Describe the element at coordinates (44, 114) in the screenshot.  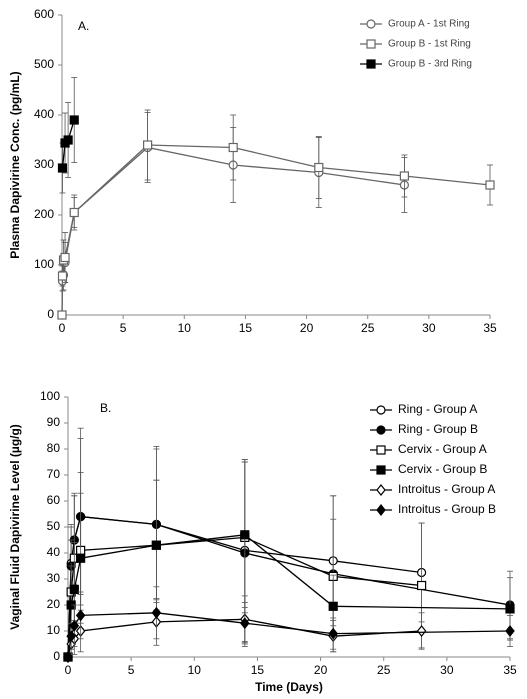
I see `y-tick-label: 400` at that location.